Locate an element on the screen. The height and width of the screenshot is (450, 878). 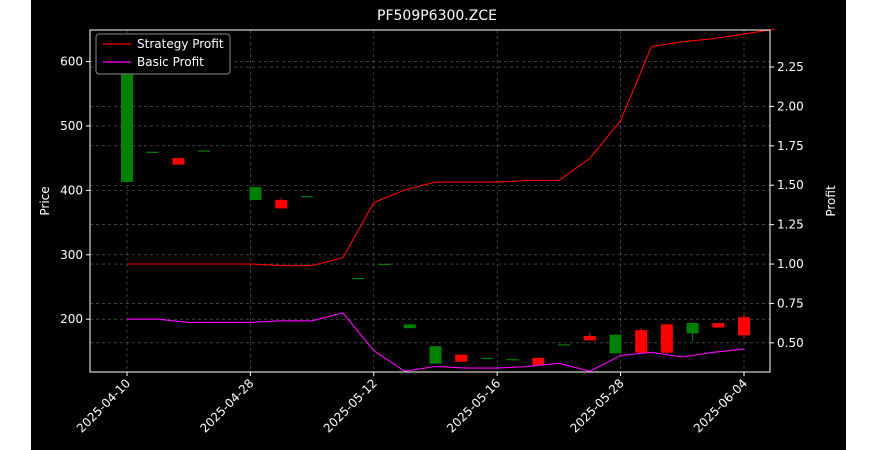
y-right-tick-label: 1.00 is located at coordinates (790, 264).